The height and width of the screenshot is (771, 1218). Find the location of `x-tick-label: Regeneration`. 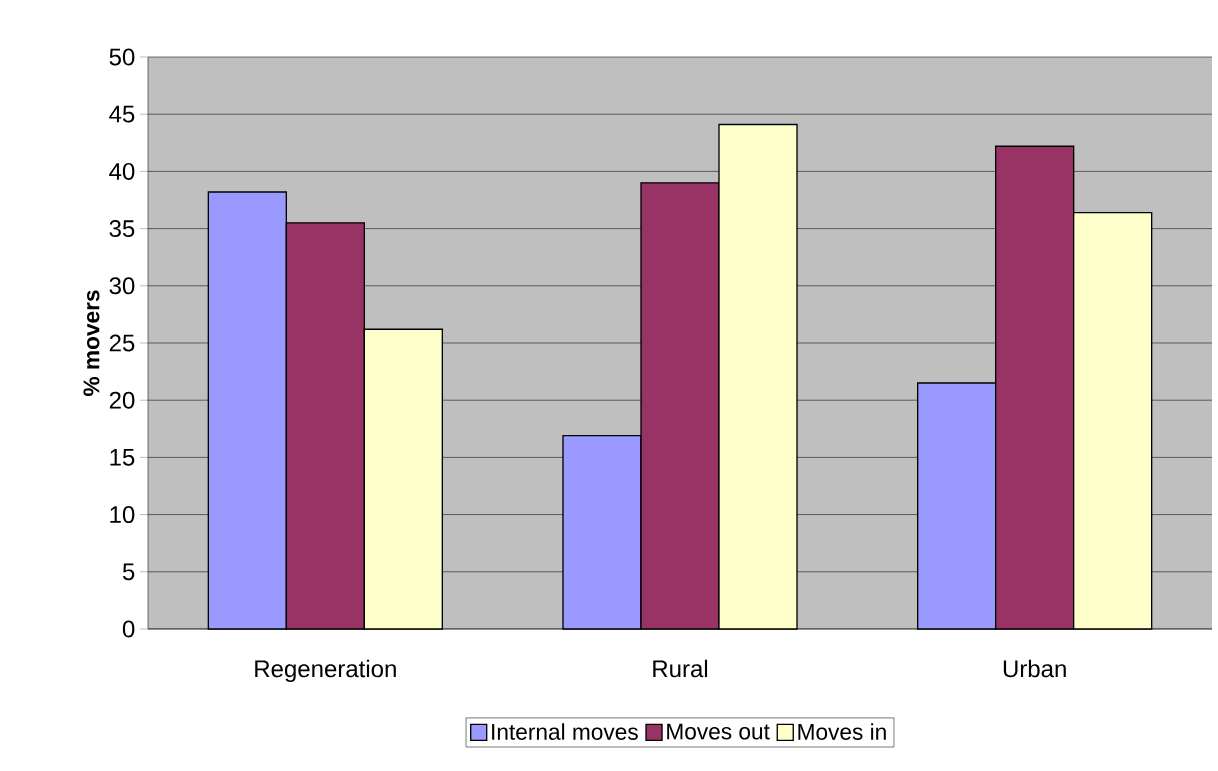

x-tick-label: Regeneration is located at coordinates (325, 671).